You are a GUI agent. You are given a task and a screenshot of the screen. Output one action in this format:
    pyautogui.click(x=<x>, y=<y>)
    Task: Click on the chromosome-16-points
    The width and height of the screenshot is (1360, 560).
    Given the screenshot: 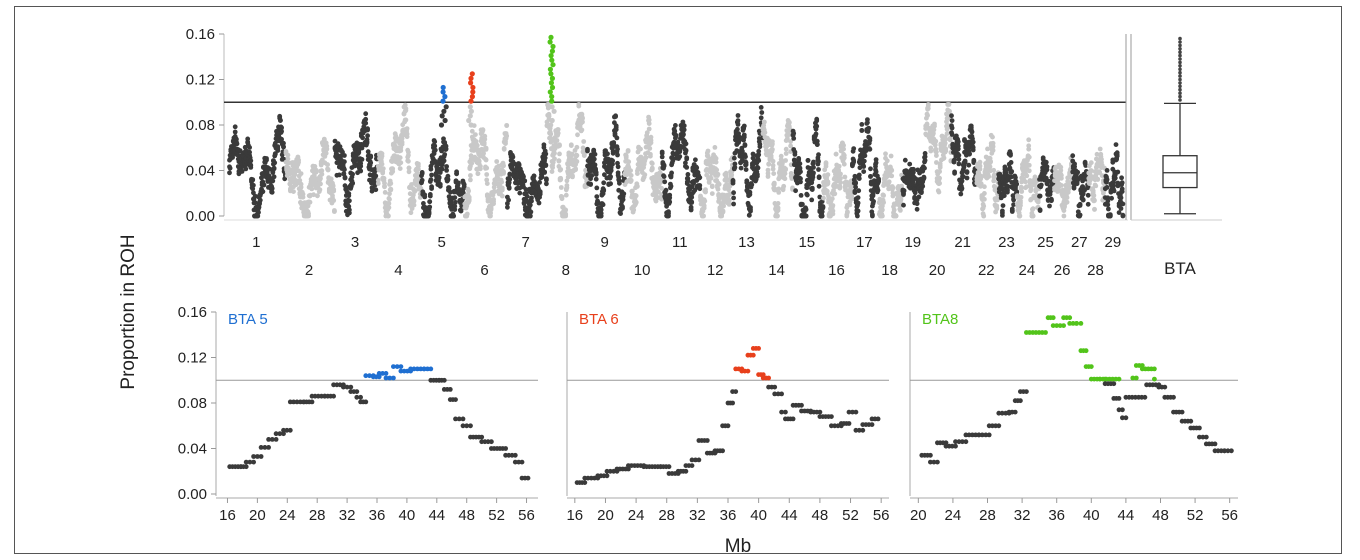 What is the action you would take?
    pyautogui.click(x=838, y=179)
    